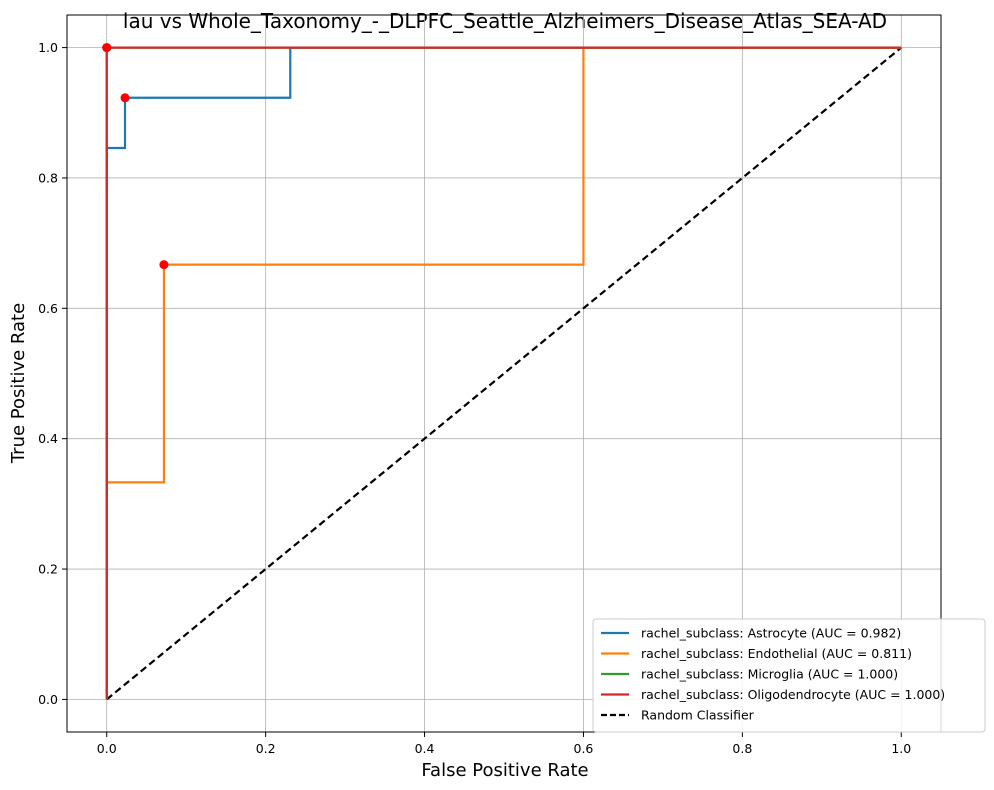 Image resolution: width=994 pixels, height=790 pixels. I want to click on y-axis-ticks: 0.0 0.2 0.4 0.6 0.8 1.0, so click(52, 373).